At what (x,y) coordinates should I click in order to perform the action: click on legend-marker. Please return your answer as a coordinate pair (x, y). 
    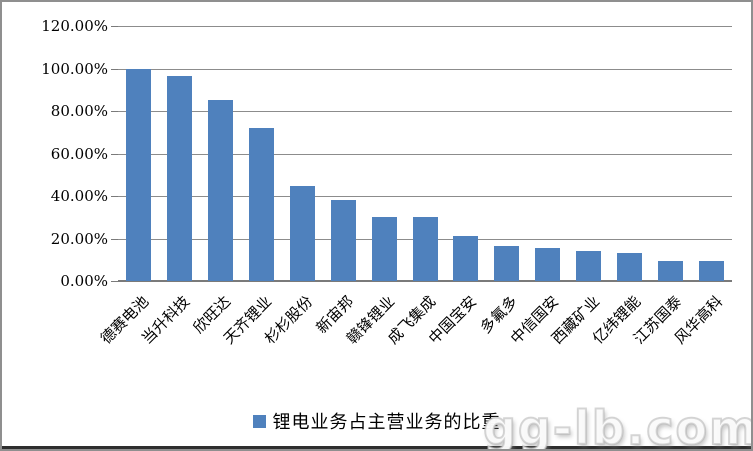
    Looking at the image, I should click on (259, 421).